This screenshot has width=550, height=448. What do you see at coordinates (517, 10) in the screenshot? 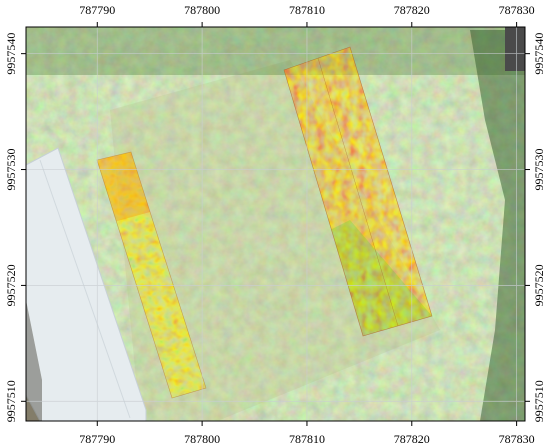
I see `x-tick-label-top: 787830` at bounding box center [517, 10].